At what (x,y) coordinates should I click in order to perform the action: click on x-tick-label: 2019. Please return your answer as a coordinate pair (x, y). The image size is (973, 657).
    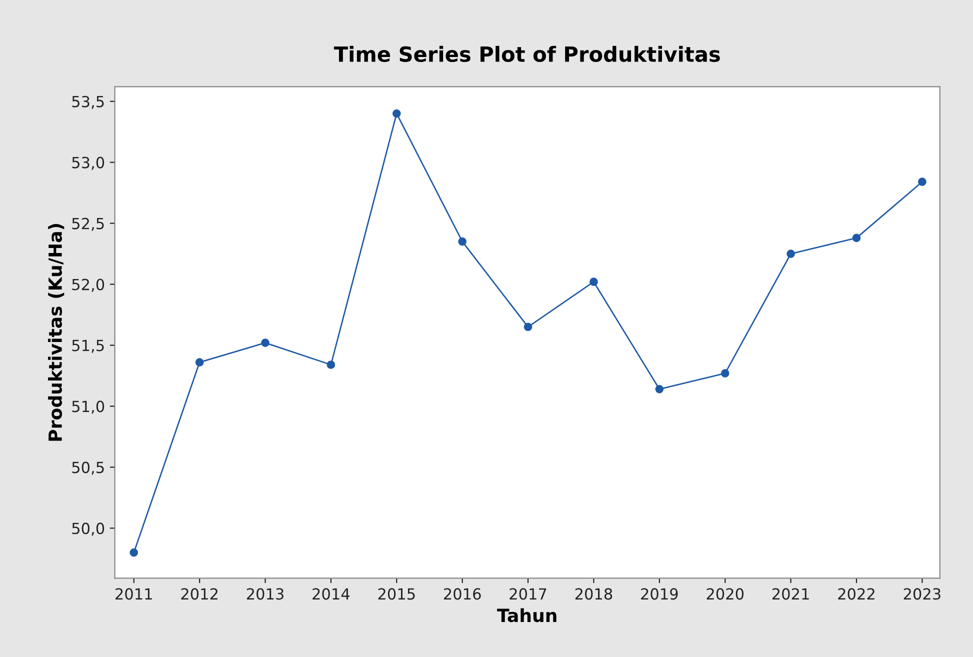
    Looking at the image, I should click on (659, 594).